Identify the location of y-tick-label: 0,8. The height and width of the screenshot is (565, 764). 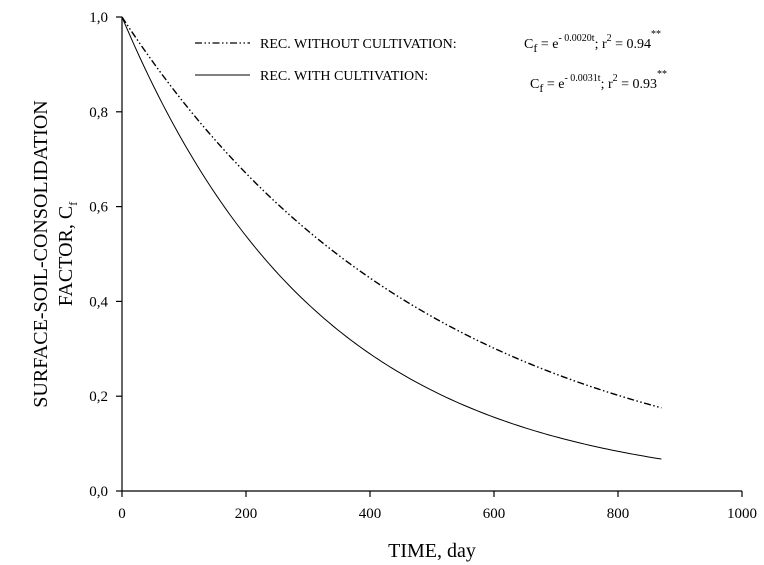
(98, 113).